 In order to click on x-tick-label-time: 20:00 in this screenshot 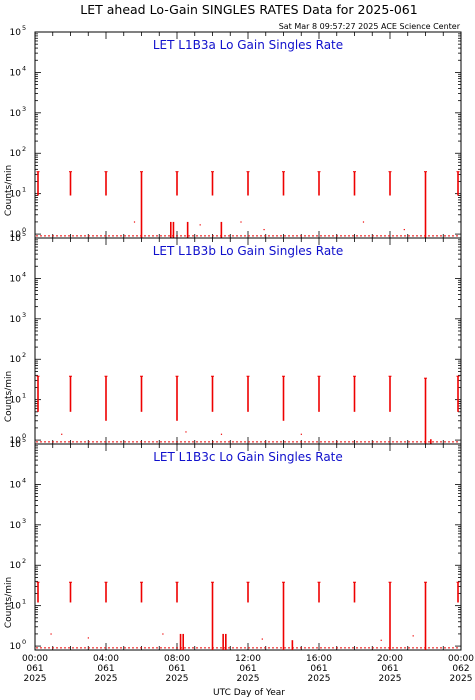, I will do `click(390, 659)`.